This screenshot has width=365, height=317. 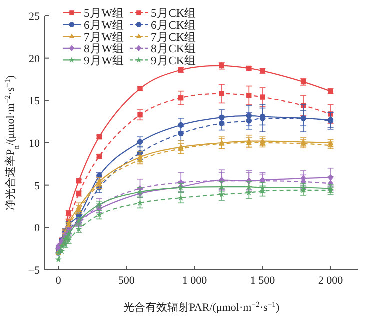 What do you see at coordinates (127, 281) in the screenshot?
I see `x-tick-label: 500` at bounding box center [127, 281].